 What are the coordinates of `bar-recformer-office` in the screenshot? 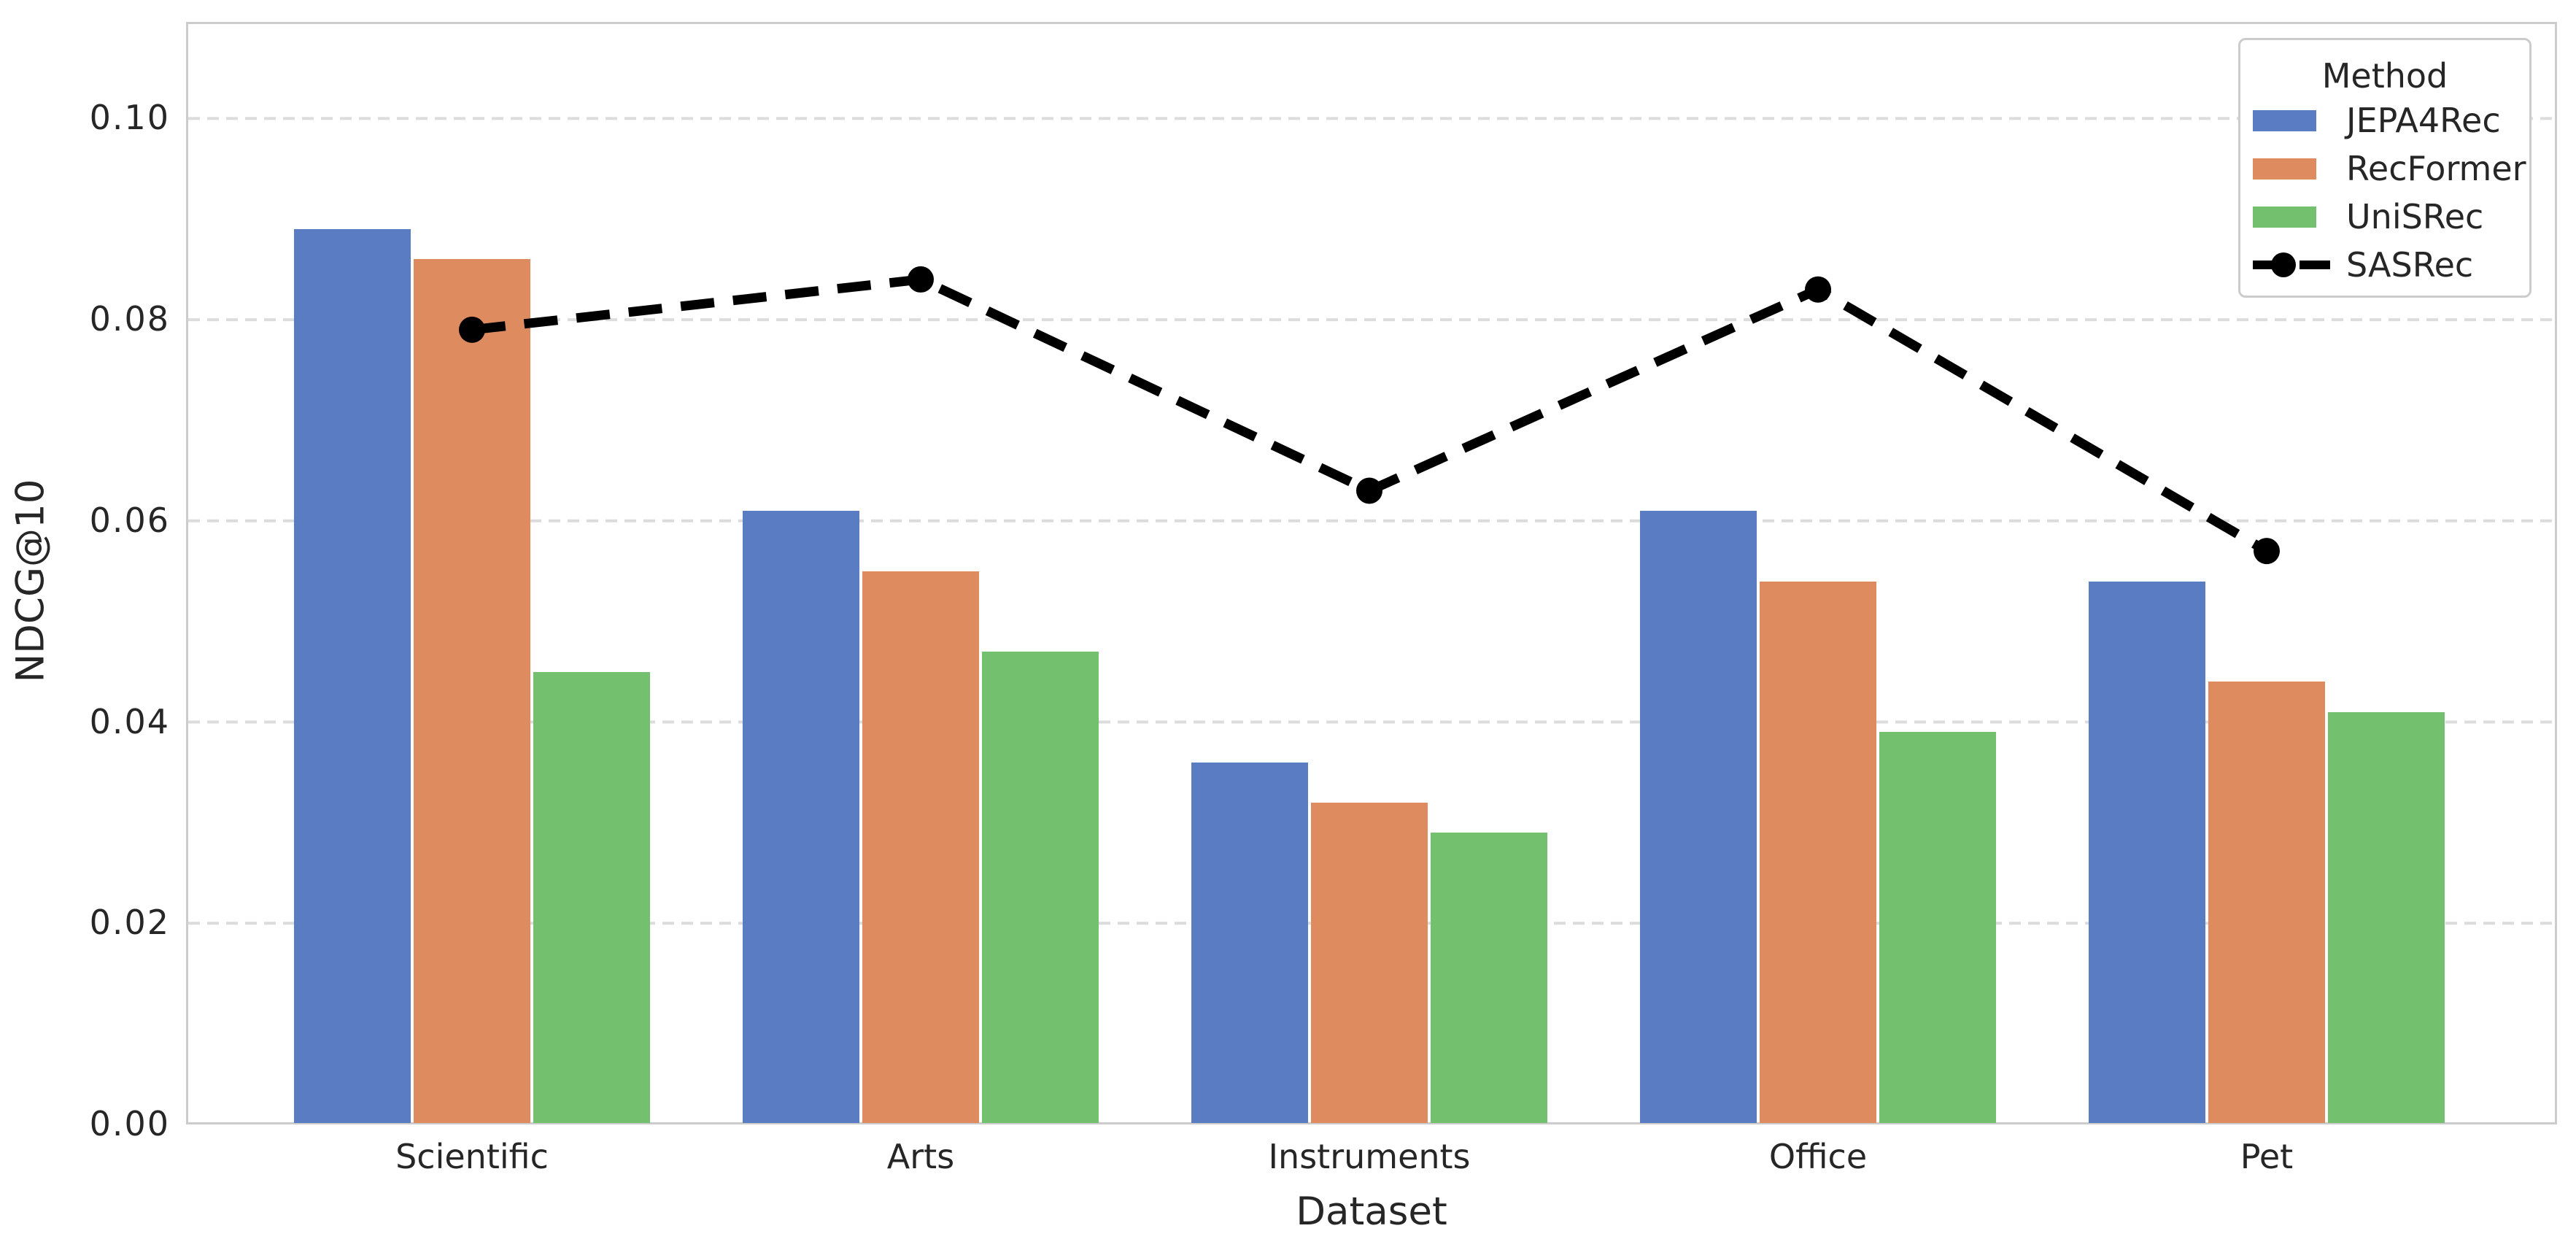 It's located at (1818, 852).